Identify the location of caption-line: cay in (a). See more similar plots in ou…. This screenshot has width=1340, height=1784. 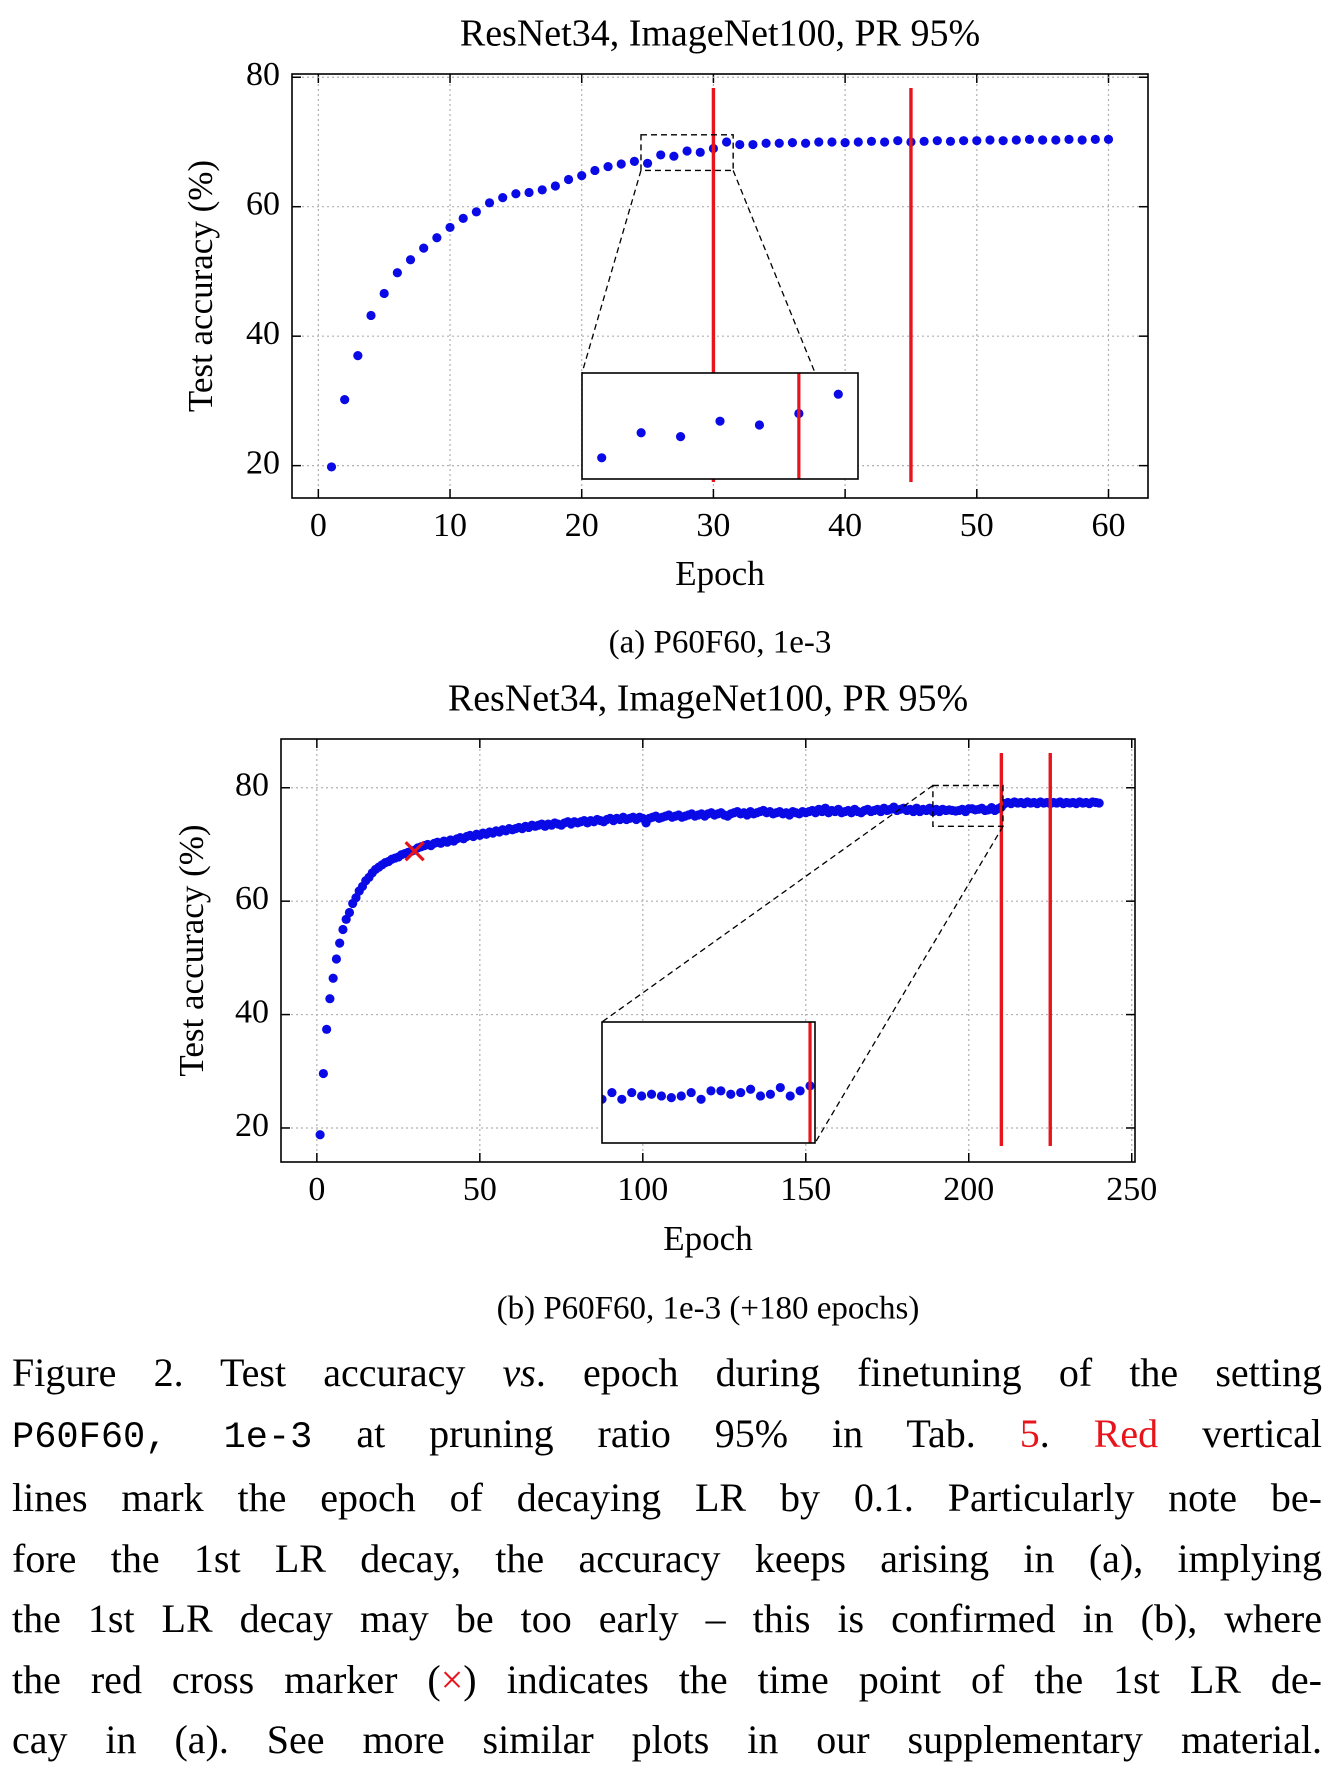
(667, 1740).